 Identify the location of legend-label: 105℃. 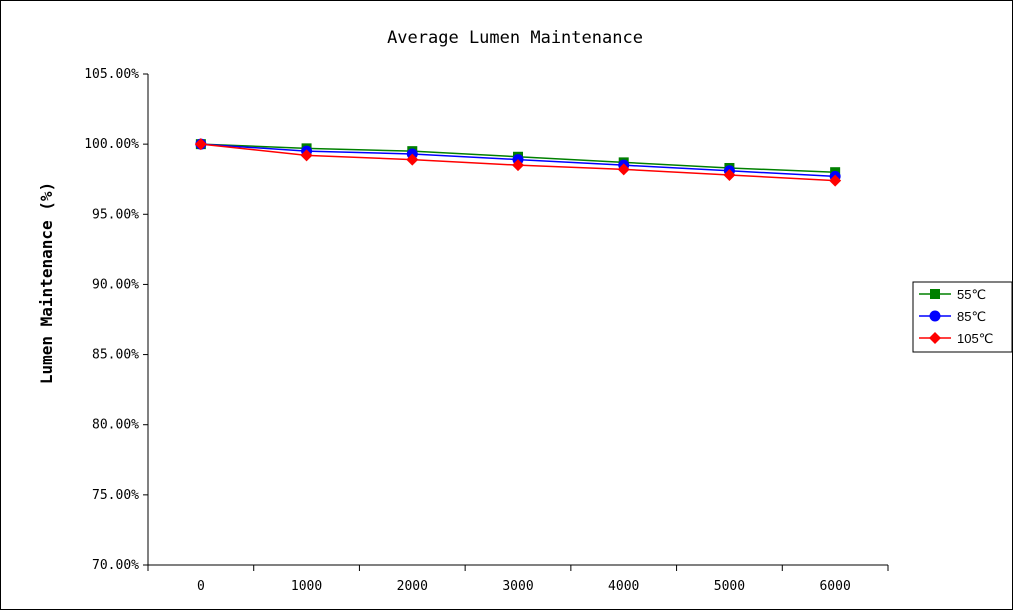
(975, 338).